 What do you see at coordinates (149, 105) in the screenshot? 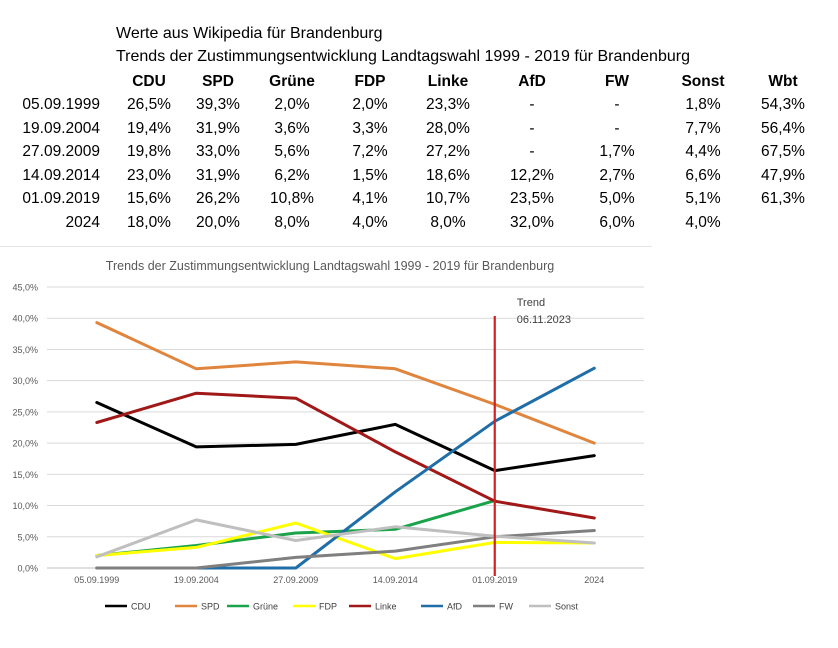
I see `table-cell: 26,5%` at bounding box center [149, 105].